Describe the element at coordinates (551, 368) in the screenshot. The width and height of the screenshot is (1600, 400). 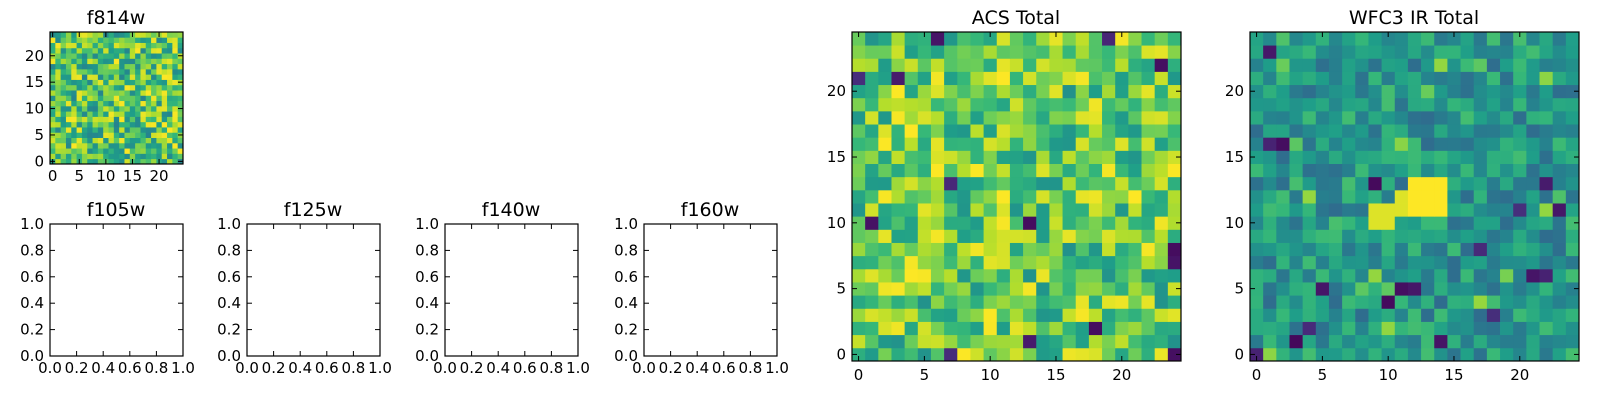
I see `x-tick-label: 0.8` at that location.